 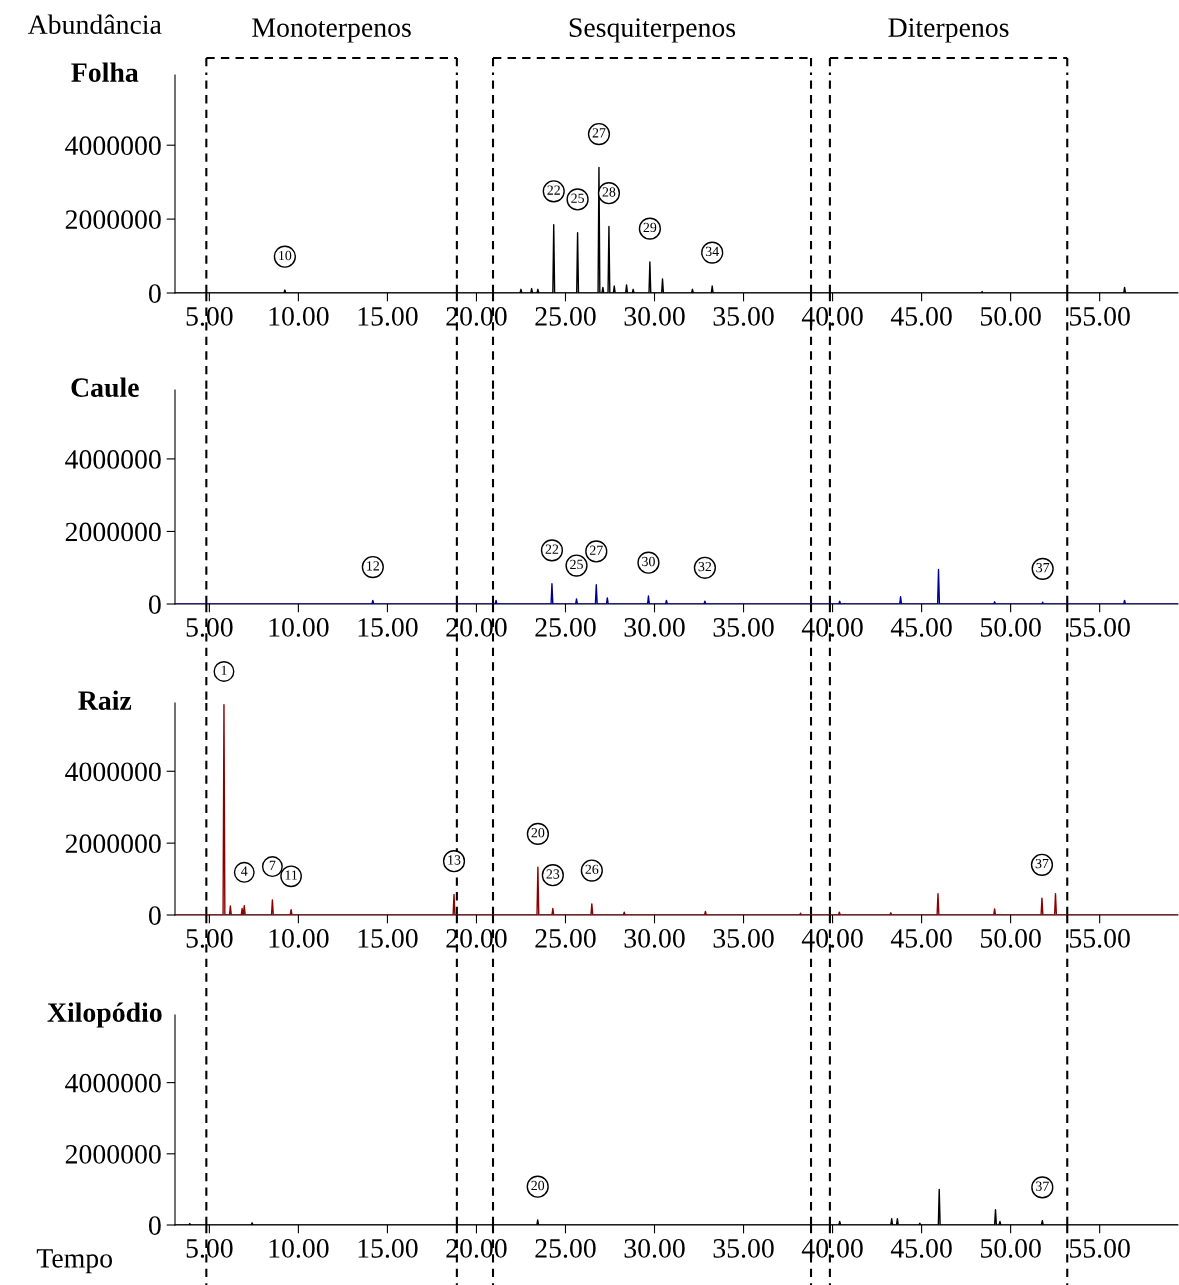 I want to click on x-axis-title: Tempo, so click(x=74, y=1261).